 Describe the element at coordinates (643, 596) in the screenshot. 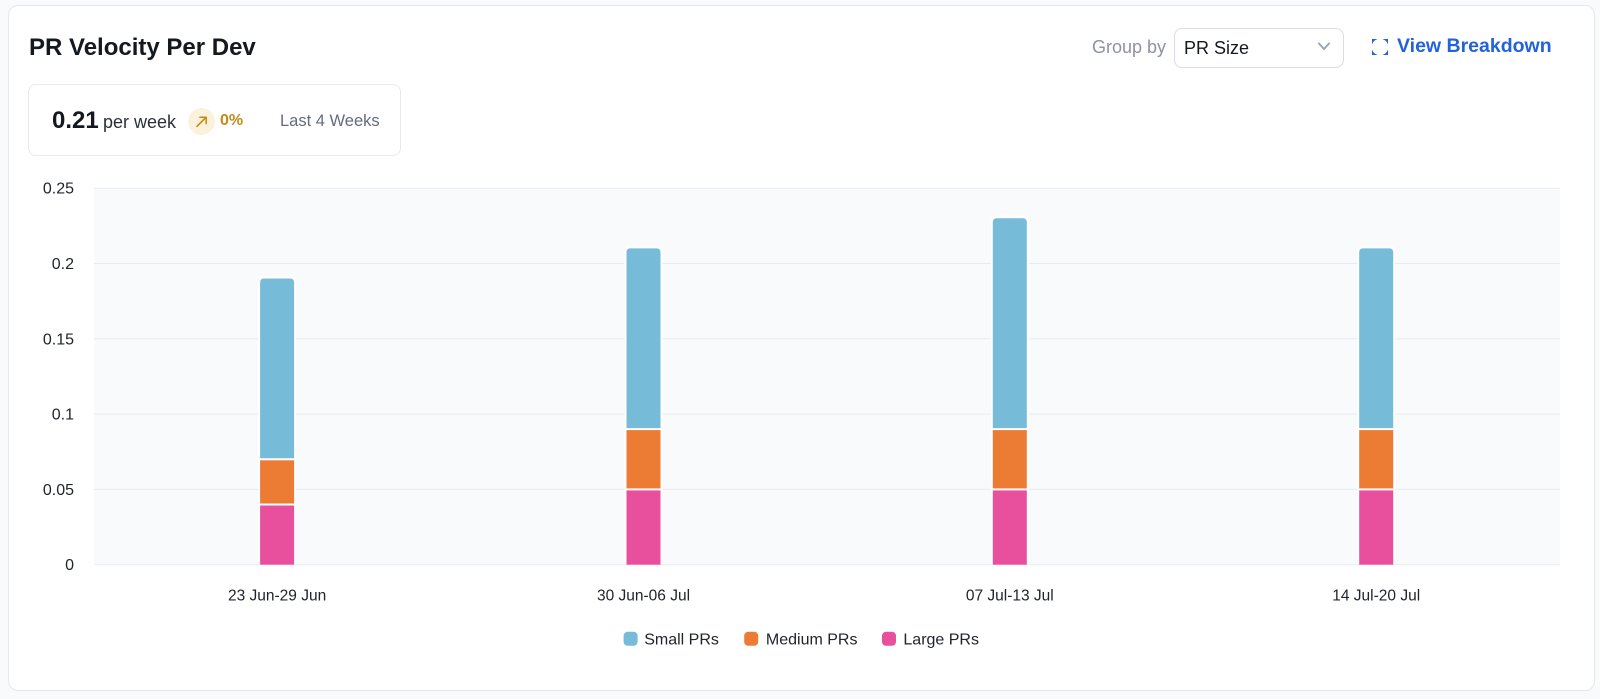

I see `svg-text: 30 Jun-06 Jul` at that location.